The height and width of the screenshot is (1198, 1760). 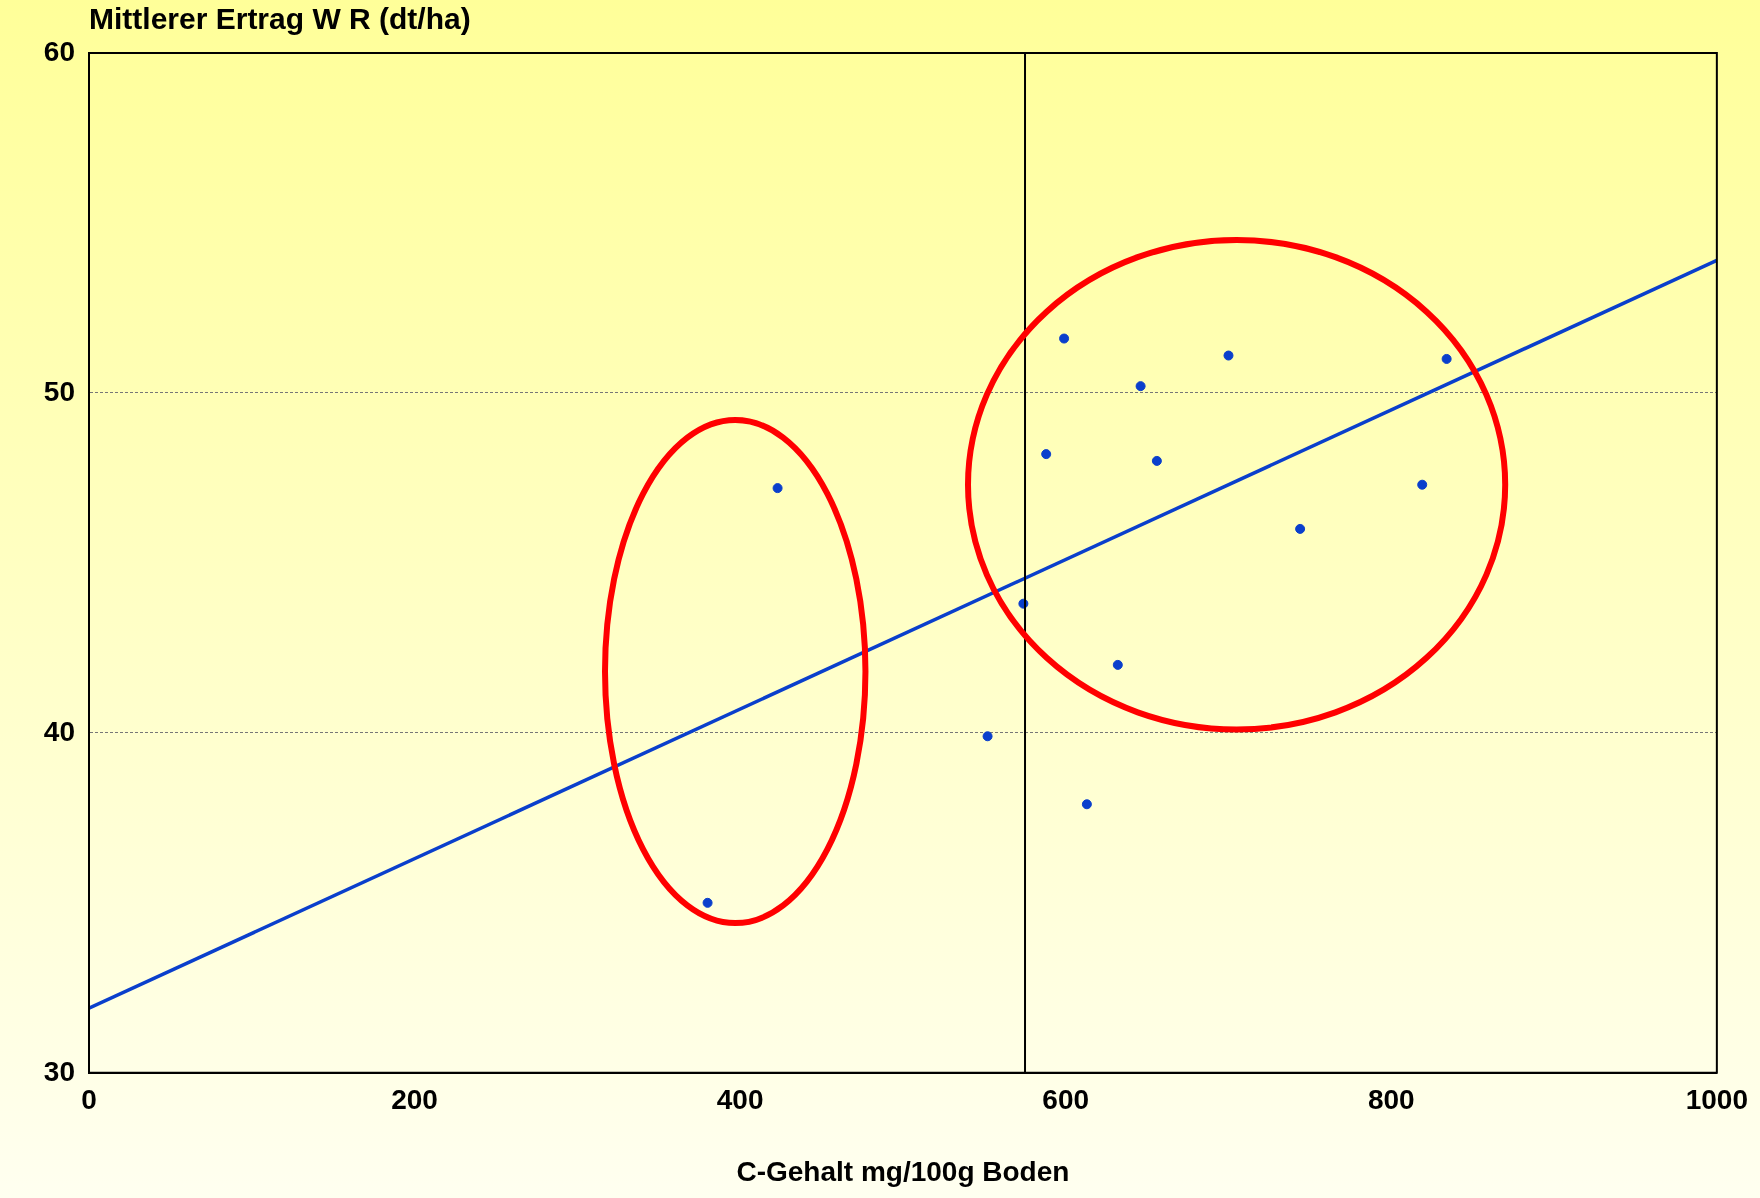 What do you see at coordinates (1066, 1100) in the screenshot?
I see `x-tick-label: 600` at bounding box center [1066, 1100].